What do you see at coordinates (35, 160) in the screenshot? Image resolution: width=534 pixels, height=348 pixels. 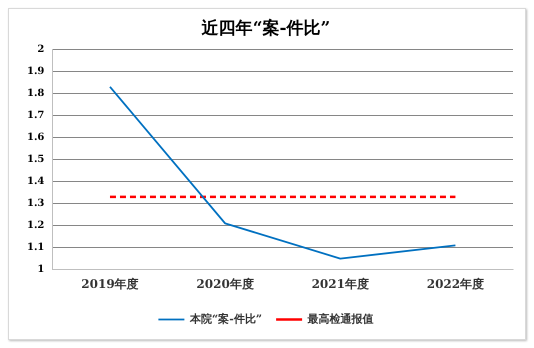 I see `y-tick-label: 1.5` at bounding box center [35, 160].